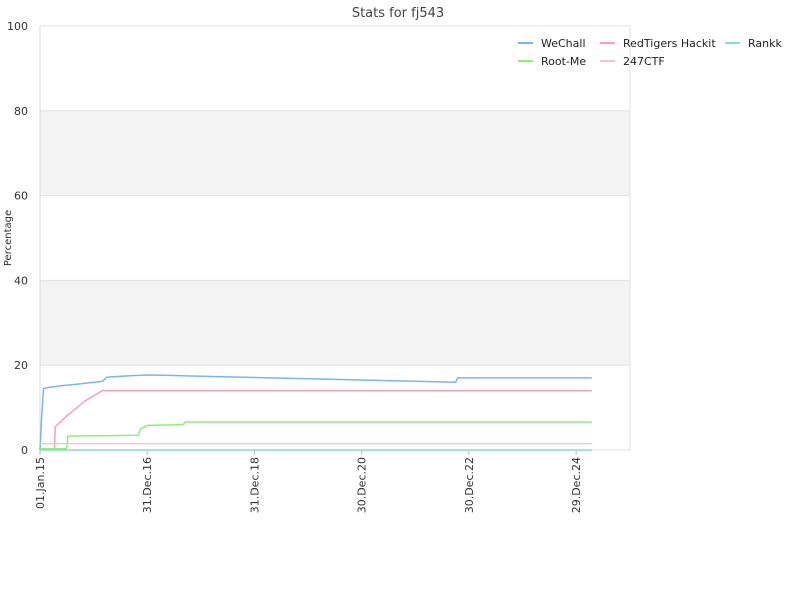 This screenshot has height=600, width=800. Describe the element at coordinates (398, 13) in the screenshot. I see `chart-title: Stats for fj543` at that location.